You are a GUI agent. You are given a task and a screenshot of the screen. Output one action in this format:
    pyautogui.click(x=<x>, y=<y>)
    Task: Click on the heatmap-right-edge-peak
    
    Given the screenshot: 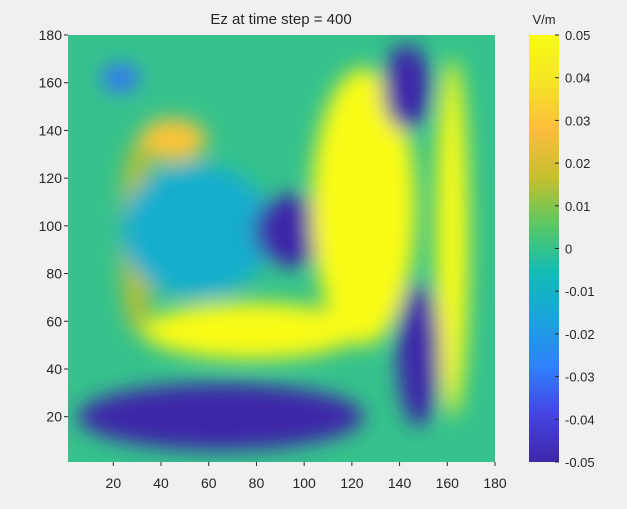 What is the action you would take?
    pyautogui.click(x=452, y=237)
    